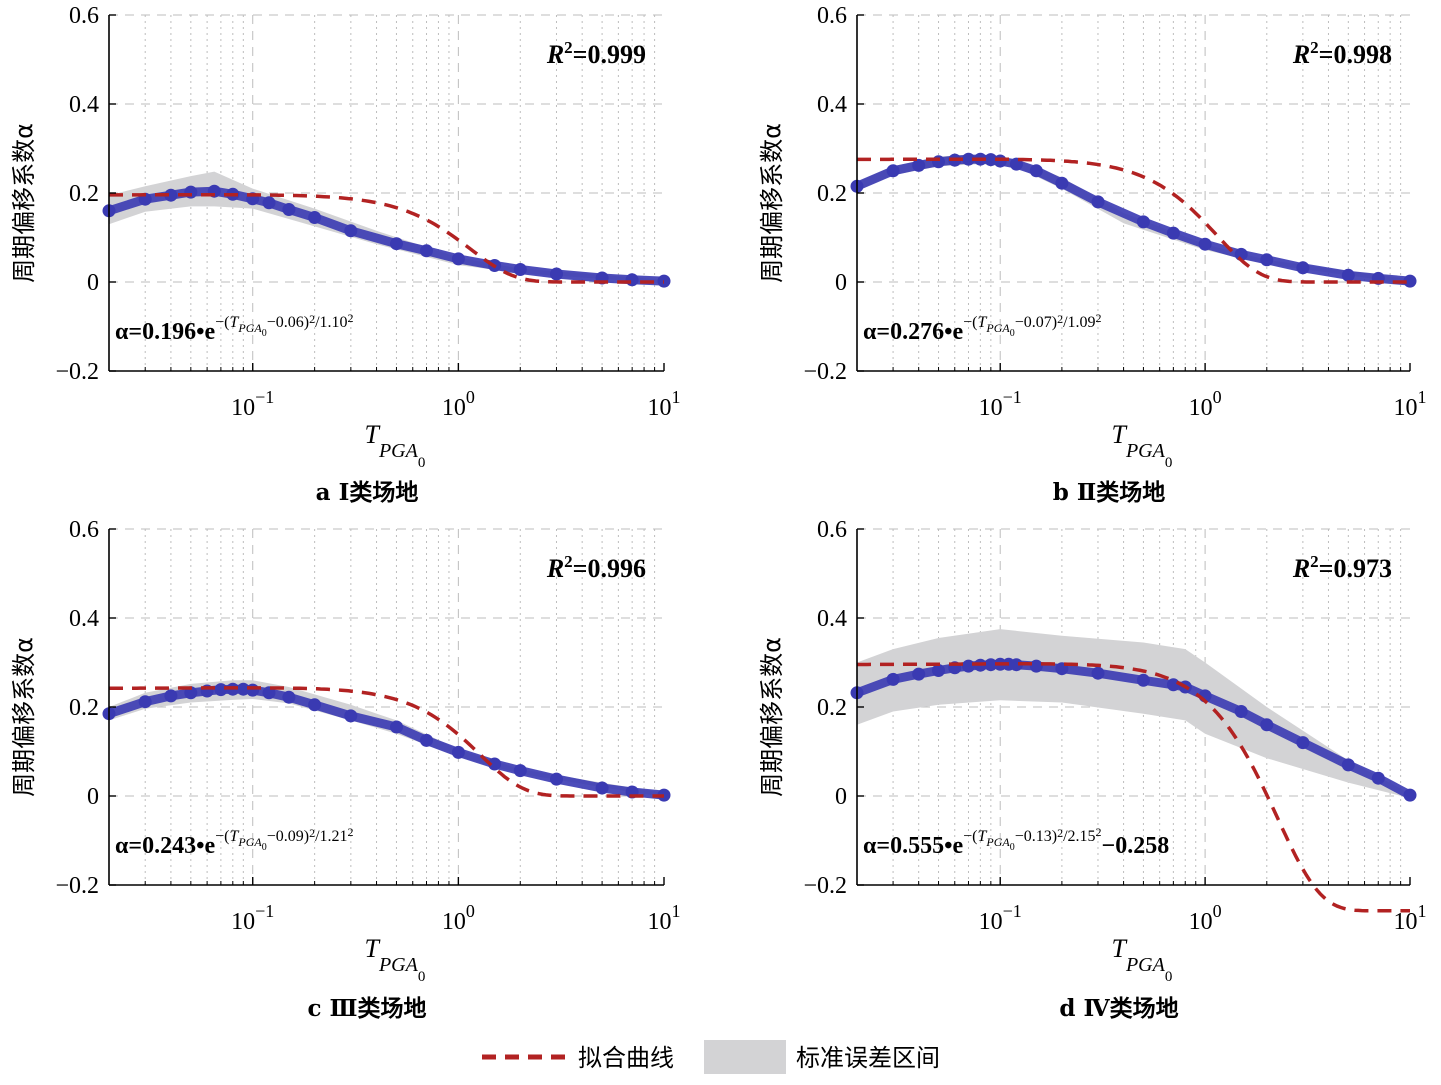 The image size is (1441, 1085). Describe the element at coordinates (1099, 318) in the screenshot. I see `formula-exp-sq2: 2` at that location.